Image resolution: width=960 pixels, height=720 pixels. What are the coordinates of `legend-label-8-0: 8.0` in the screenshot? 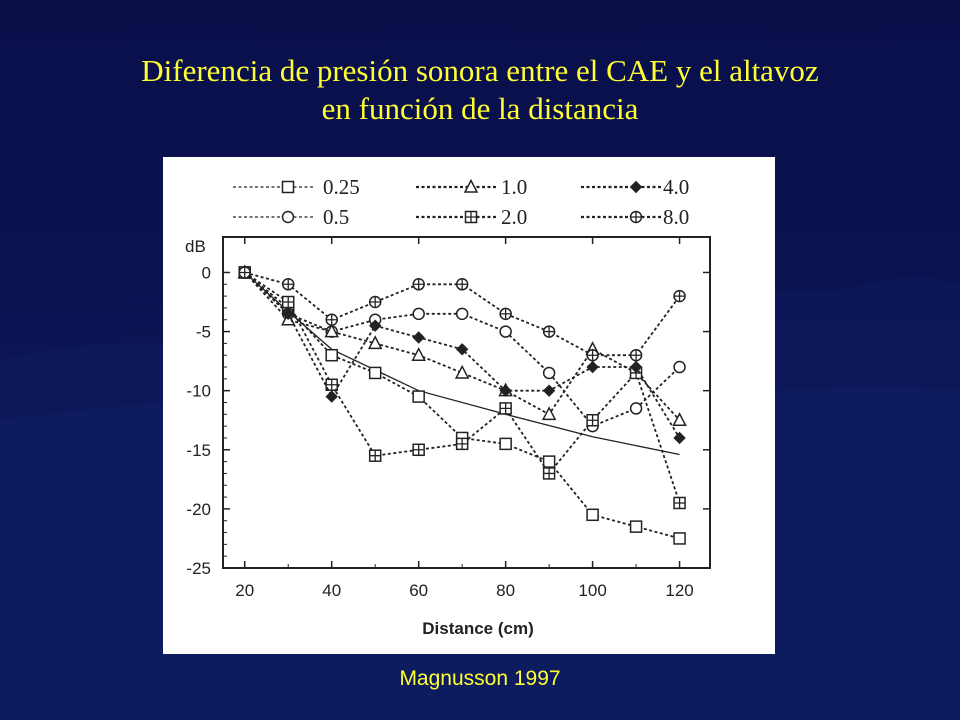 It's located at (676, 217).